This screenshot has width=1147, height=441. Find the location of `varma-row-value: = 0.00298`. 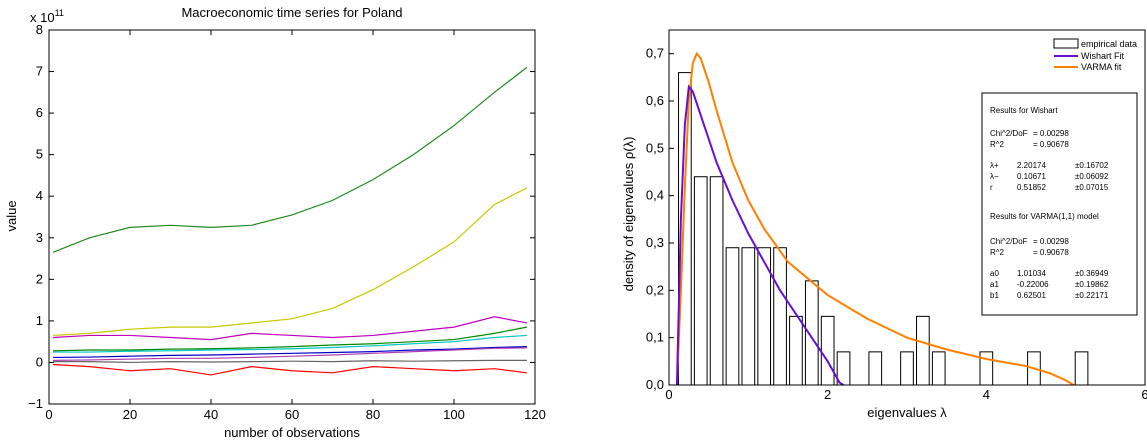

varma-row-value: = 0.00298 is located at coordinates (1051, 241).